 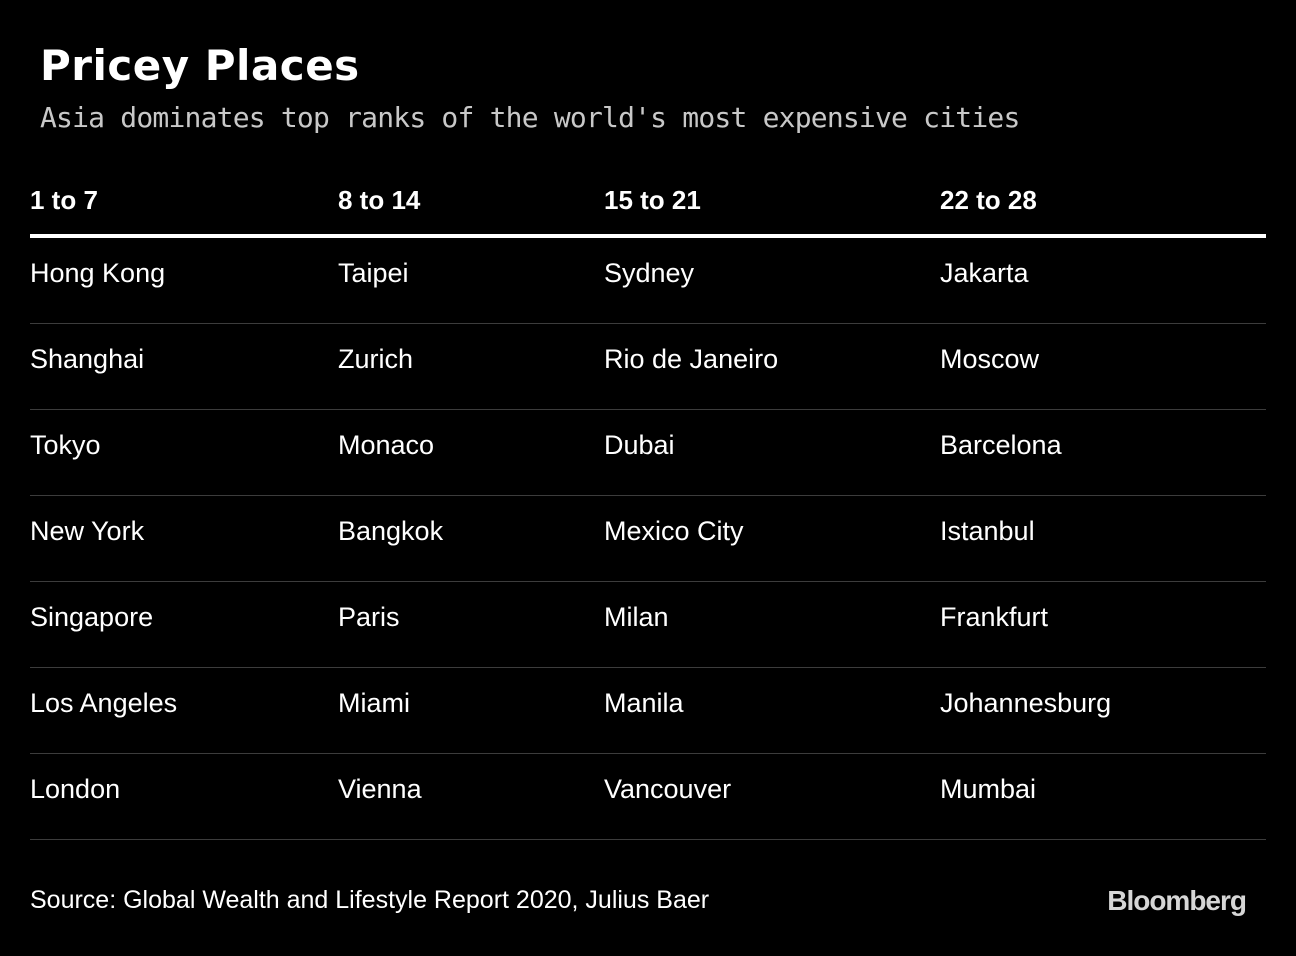 I want to click on table-cell: New York, so click(x=87, y=531).